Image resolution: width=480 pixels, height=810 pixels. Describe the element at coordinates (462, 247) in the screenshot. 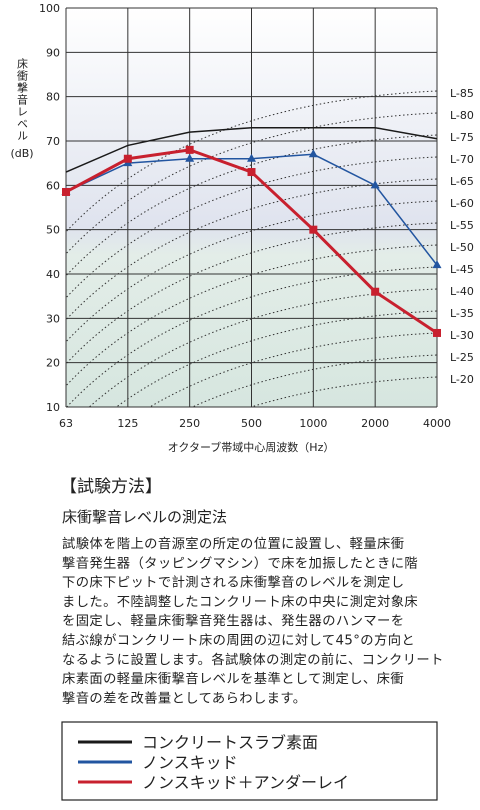

I see `reference-curve-label: L-50` at that location.